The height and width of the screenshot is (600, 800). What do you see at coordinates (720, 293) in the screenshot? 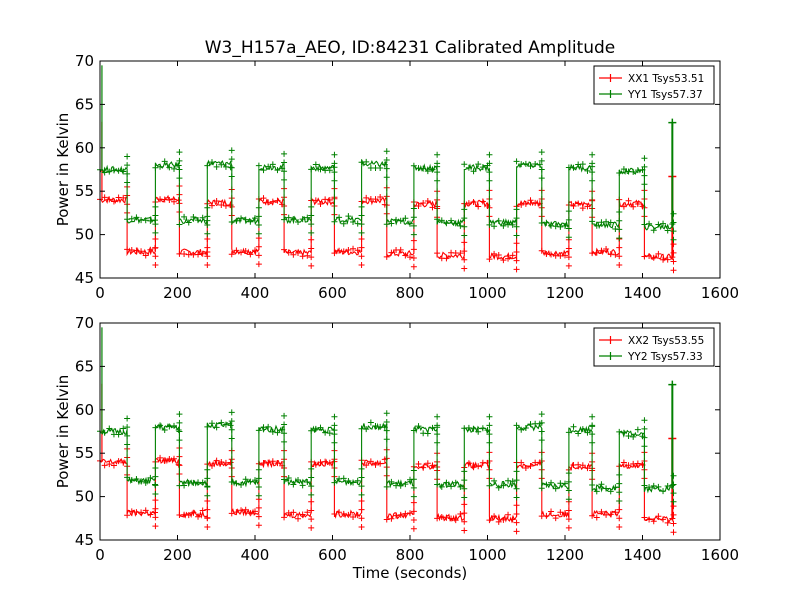
I see `x-tick-label: 1600` at bounding box center [720, 293].